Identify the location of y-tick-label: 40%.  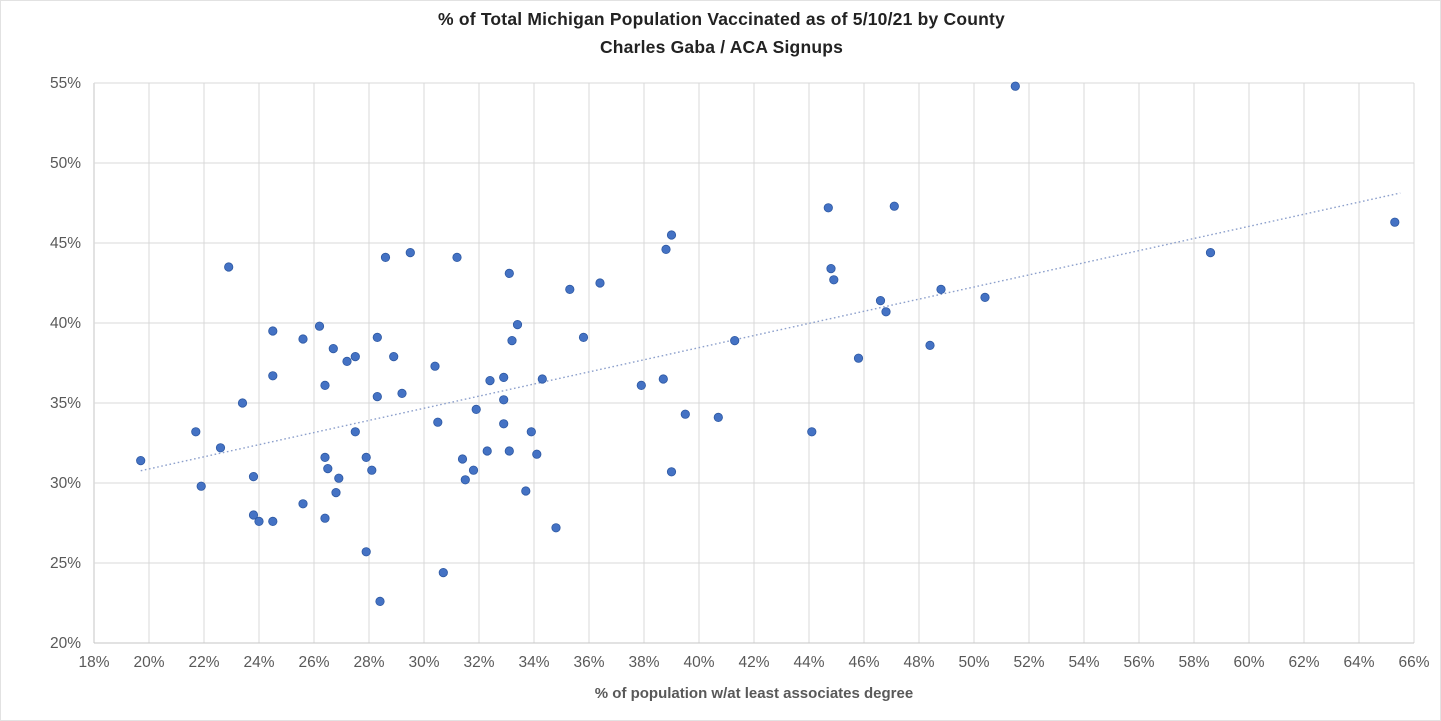
(65, 323).